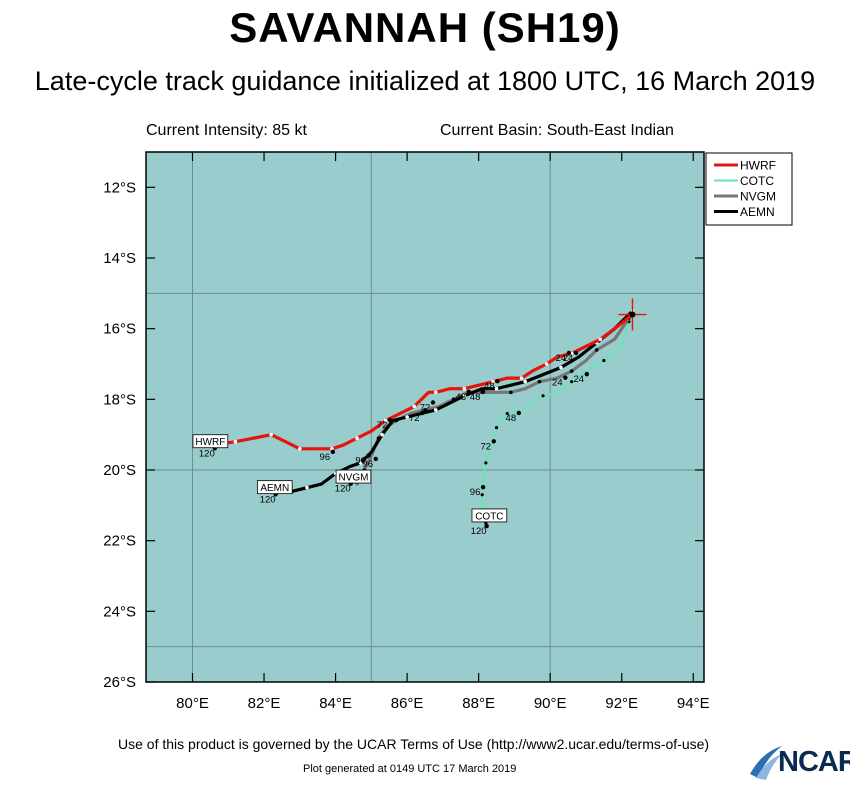 This screenshot has width=850, height=785. I want to click on model-tag-label: HWRF, so click(210, 442).